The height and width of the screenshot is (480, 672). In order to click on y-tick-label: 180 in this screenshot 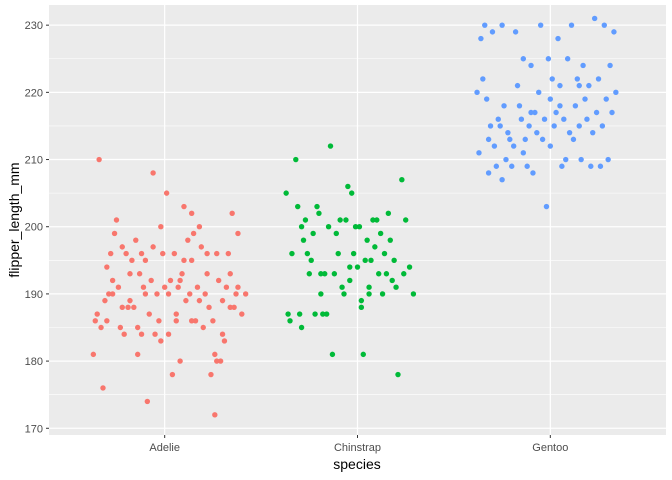, I will do `click(34, 362)`.